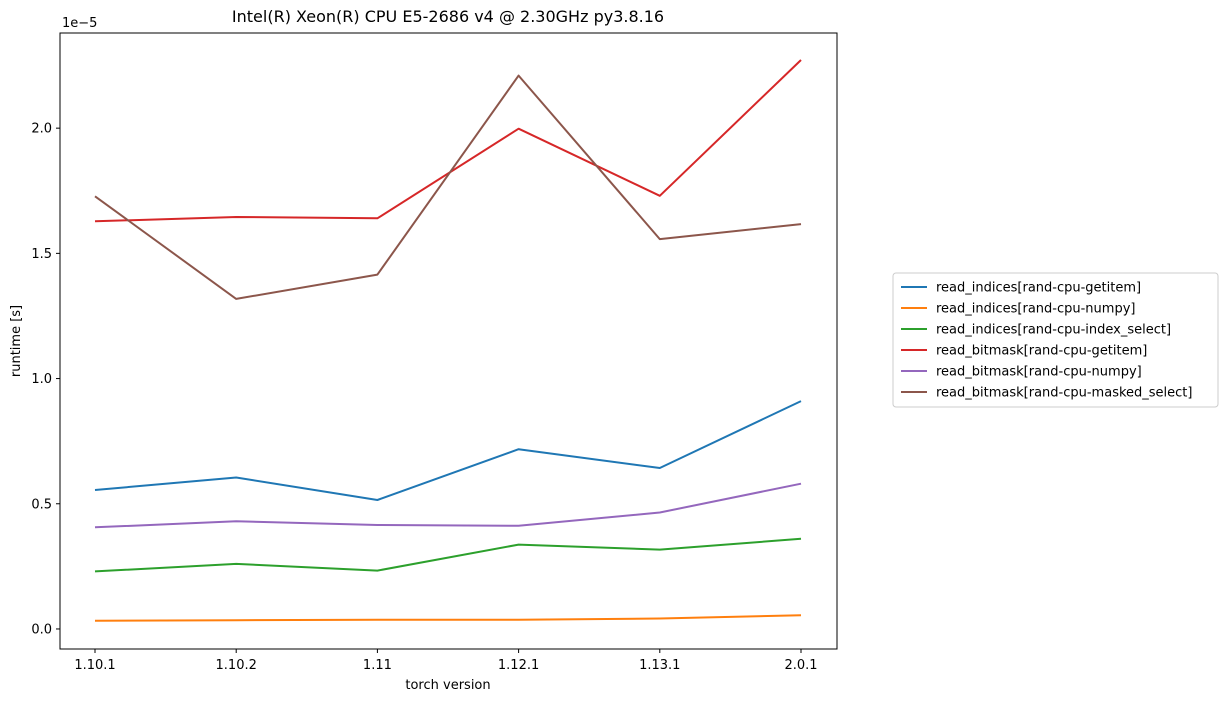 The width and height of the screenshot is (1226, 701). What do you see at coordinates (41, 254) in the screenshot?
I see `y-tick-label: 1.5` at bounding box center [41, 254].